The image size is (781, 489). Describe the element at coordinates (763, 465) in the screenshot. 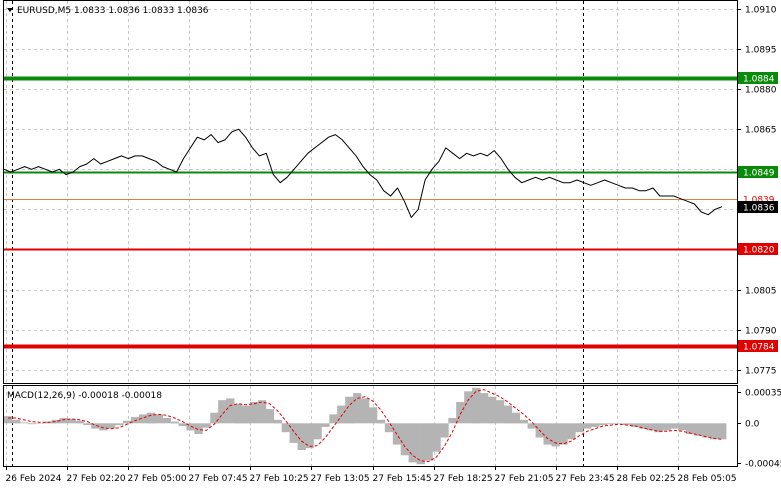

I see `macd-tick-label: -0.00045` at that location.